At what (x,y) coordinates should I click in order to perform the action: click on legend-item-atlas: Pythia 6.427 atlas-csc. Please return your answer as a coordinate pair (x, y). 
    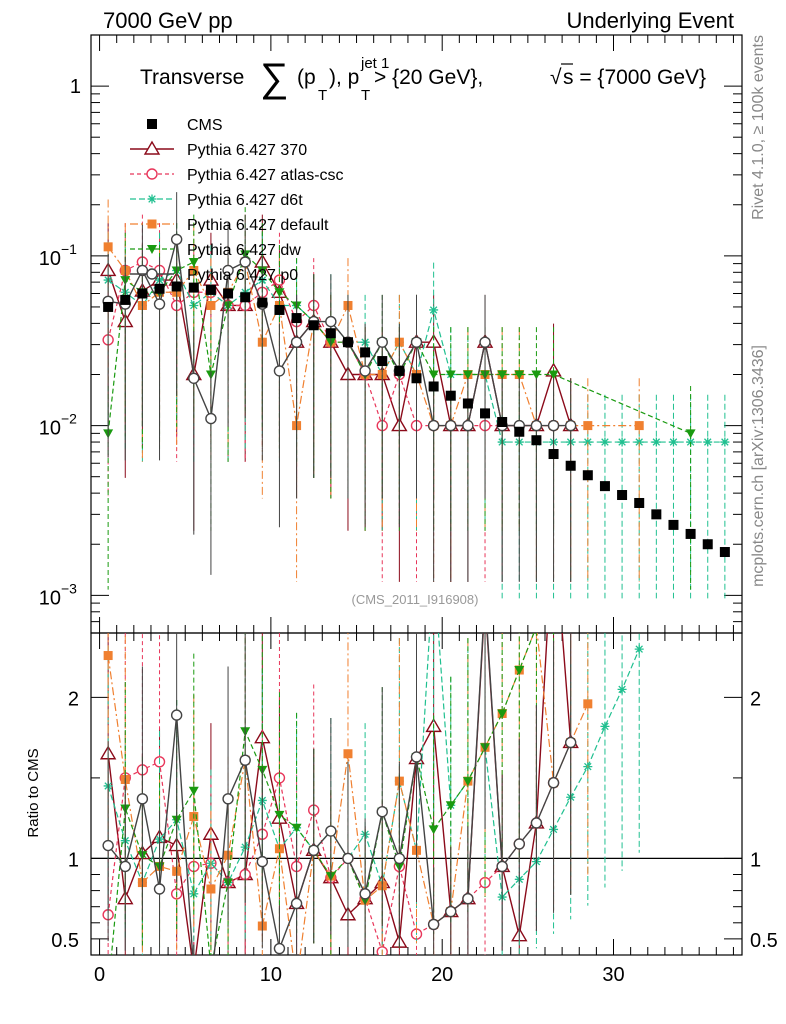
    Looking at the image, I should click on (237, 175).